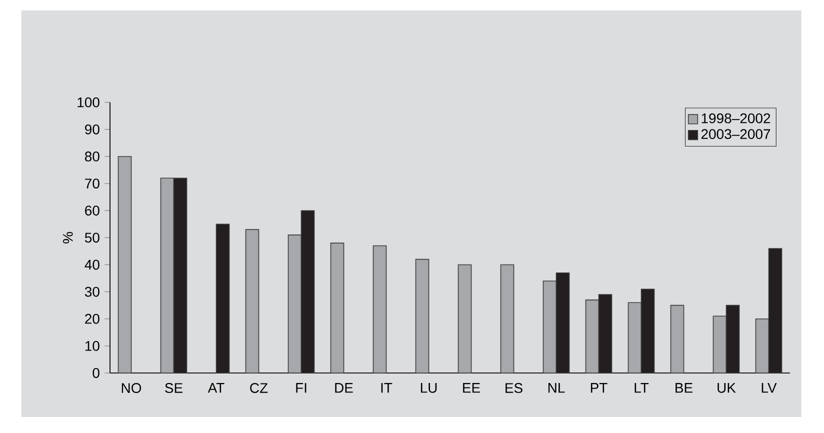 The image size is (824, 433). I want to click on x-tick-label: DE, so click(344, 388).